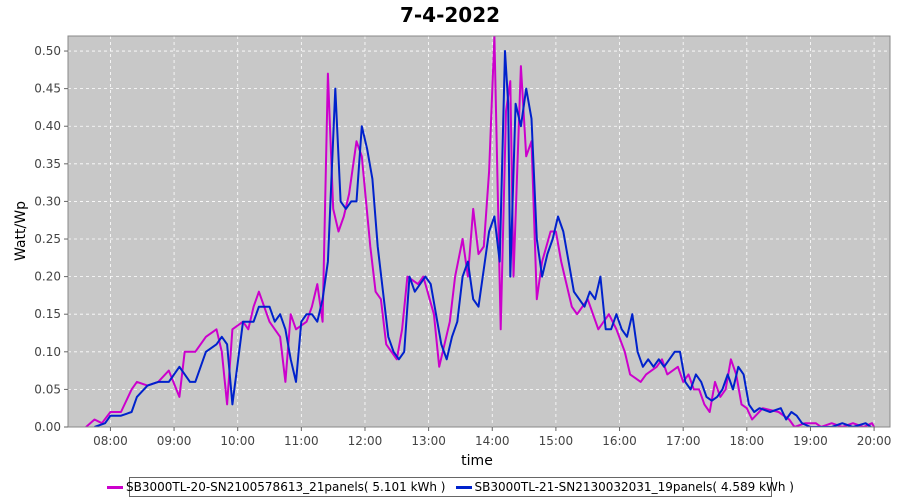 The height and width of the screenshot is (500, 900). Describe the element at coordinates (110, 441) in the screenshot. I see `x-tick-label: 08:00` at that location.